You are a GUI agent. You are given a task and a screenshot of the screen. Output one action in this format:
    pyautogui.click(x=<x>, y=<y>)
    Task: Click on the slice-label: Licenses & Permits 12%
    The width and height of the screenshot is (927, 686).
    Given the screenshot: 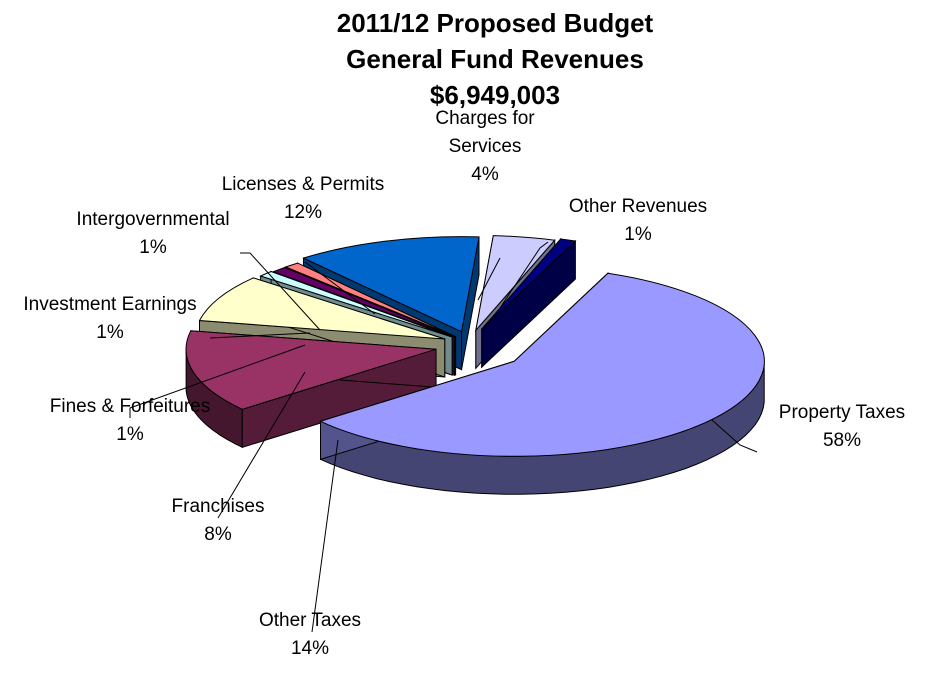 What is the action you would take?
    pyautogui.click(x=303, y=198)
    